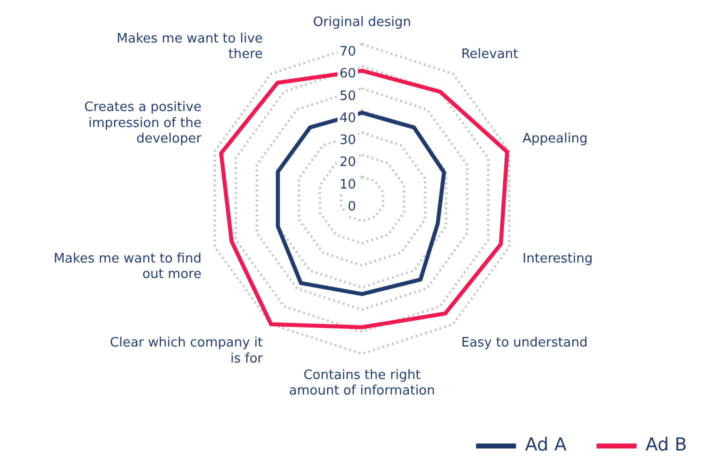 This screenshot has width=725, height=473. Describe the element at coordinates (143, 123) in the screenshot. I see `spoke-label: Creates a positive impression of the developer` at that location.